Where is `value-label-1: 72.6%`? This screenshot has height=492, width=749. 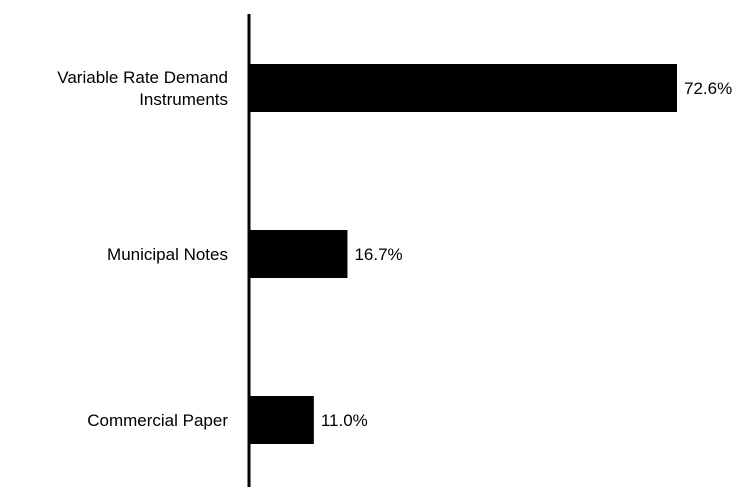 value-label-1: 72.6% is located at coordinates (708, 88).